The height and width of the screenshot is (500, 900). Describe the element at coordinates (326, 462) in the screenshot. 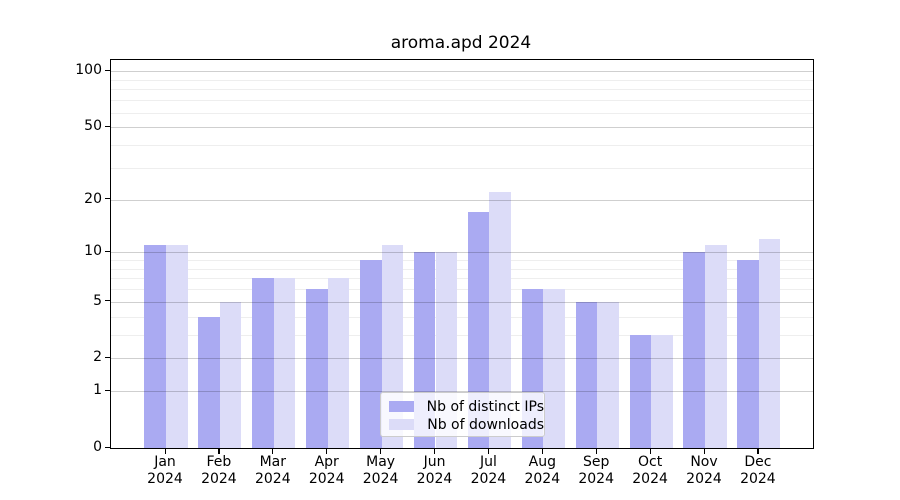

I see `x-tick-month: Apr` at that location.